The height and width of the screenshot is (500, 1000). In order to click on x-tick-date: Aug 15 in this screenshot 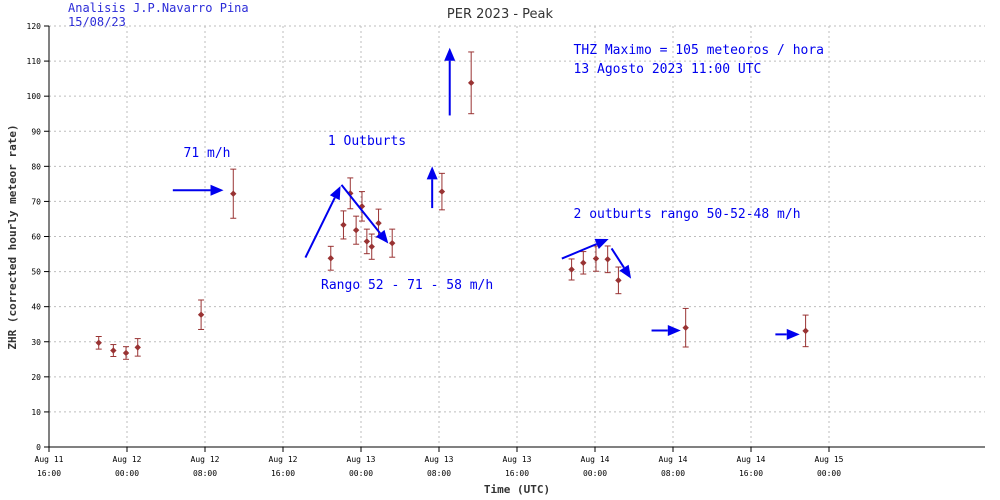, I will do `click(829, 459)`.